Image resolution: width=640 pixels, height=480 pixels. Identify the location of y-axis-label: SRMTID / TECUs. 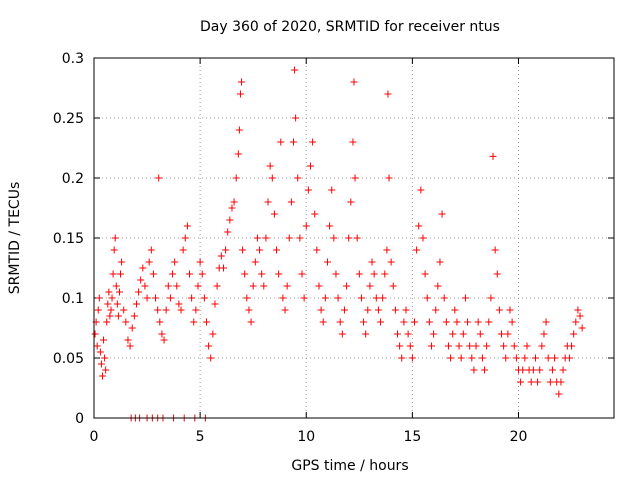
(15, 238).